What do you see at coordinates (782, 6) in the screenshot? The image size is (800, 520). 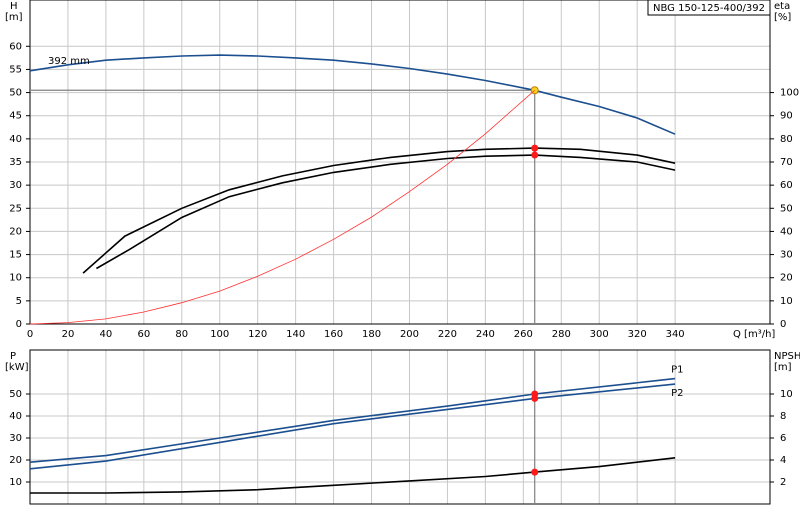 I see `y2-axis-label: eta` at bounding box center [782, 6].